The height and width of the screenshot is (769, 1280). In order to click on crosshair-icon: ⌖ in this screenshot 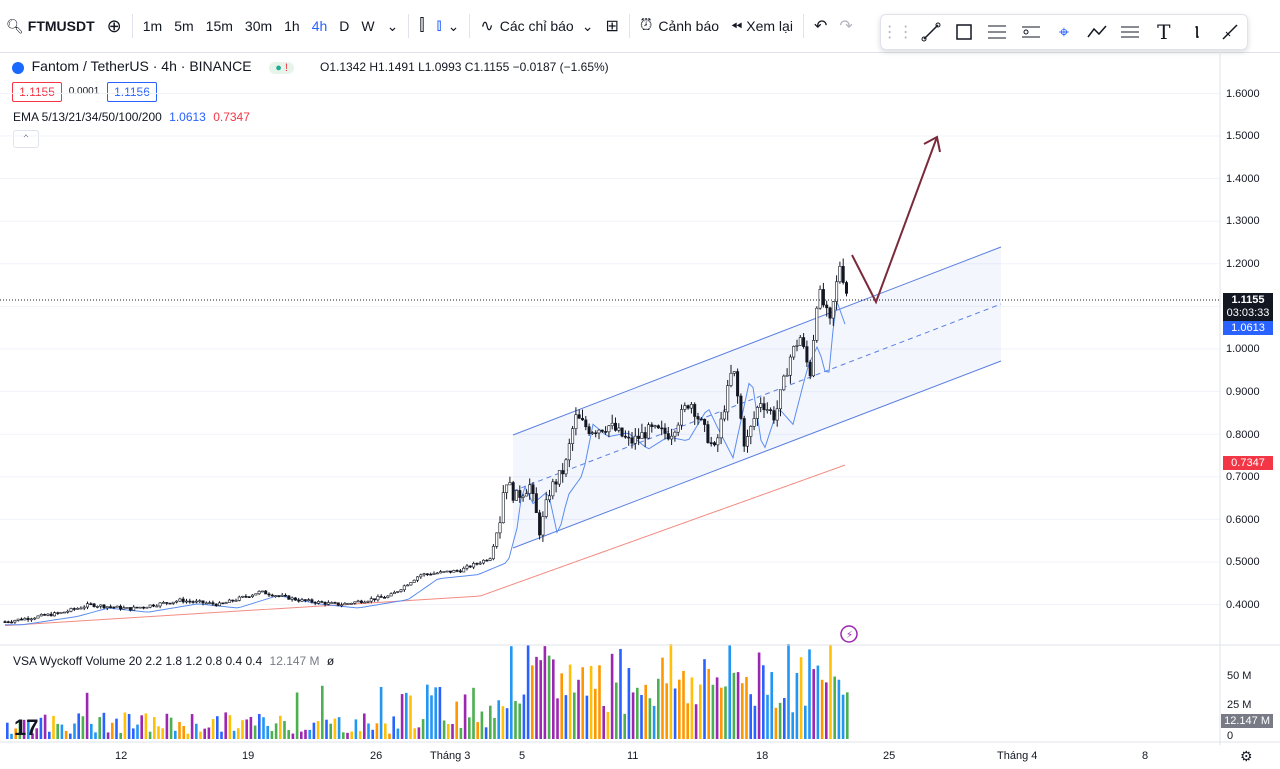, I will do `click(1064, 31)`.